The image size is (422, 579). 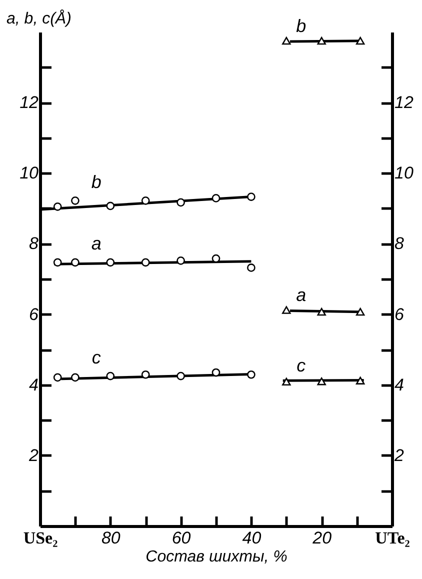 I want to click on y-tick-label: 10, so click(x=30, y=173).